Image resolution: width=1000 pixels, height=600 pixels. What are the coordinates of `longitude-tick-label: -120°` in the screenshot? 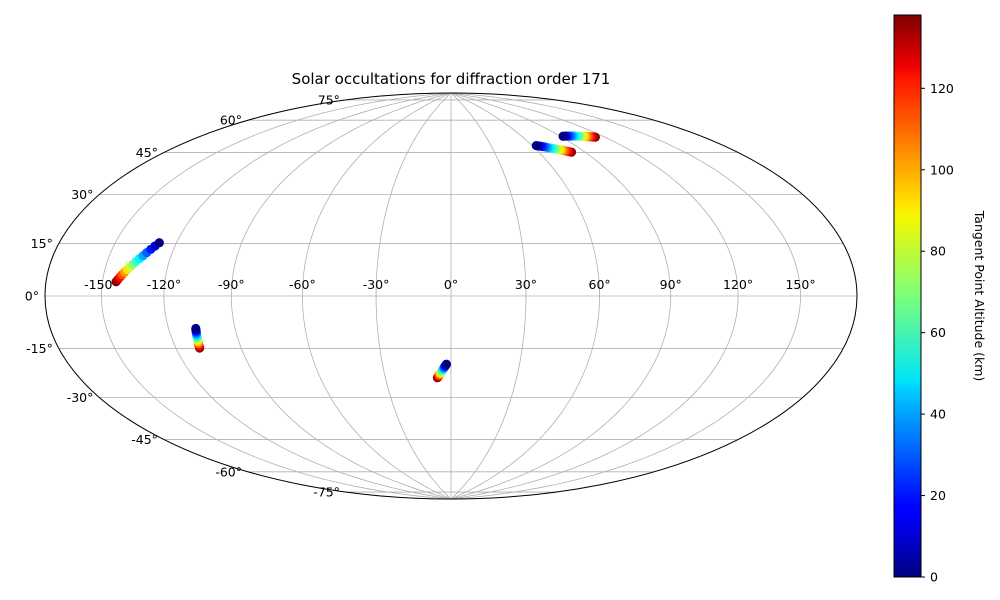 It's located at (164, 284).